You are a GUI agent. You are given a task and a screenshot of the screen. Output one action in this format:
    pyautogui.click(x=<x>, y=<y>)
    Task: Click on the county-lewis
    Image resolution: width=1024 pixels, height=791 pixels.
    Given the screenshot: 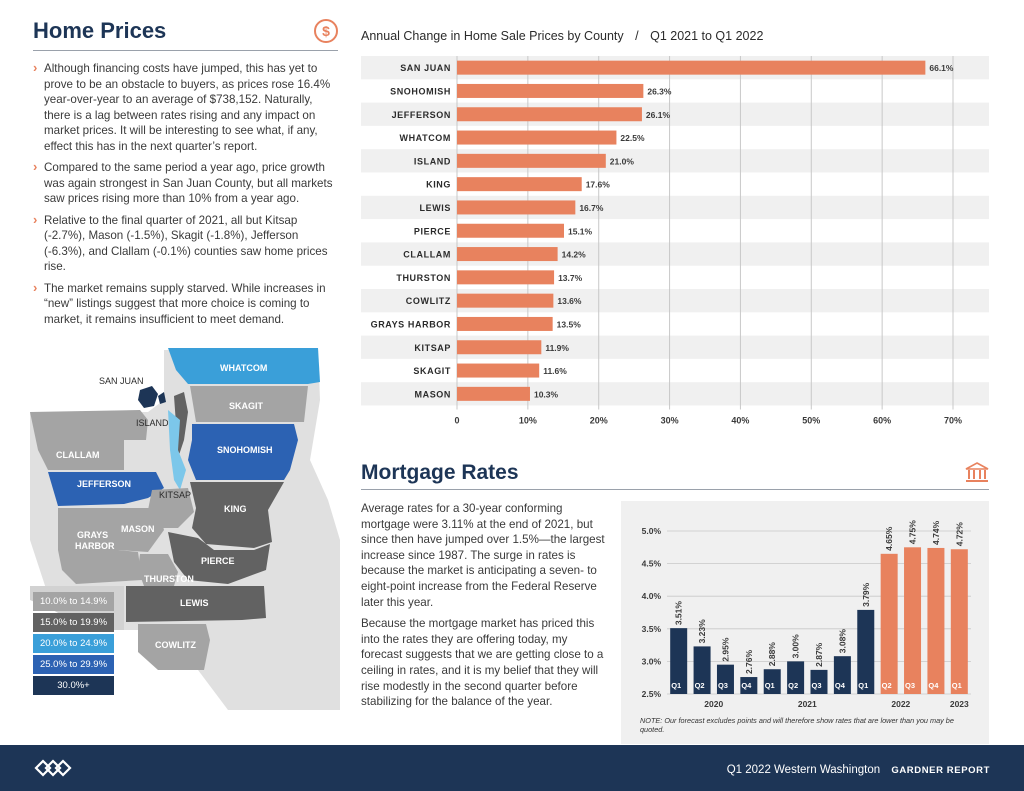 What is the action you would take?
    pyautogui.click(x=196, y=604)
    